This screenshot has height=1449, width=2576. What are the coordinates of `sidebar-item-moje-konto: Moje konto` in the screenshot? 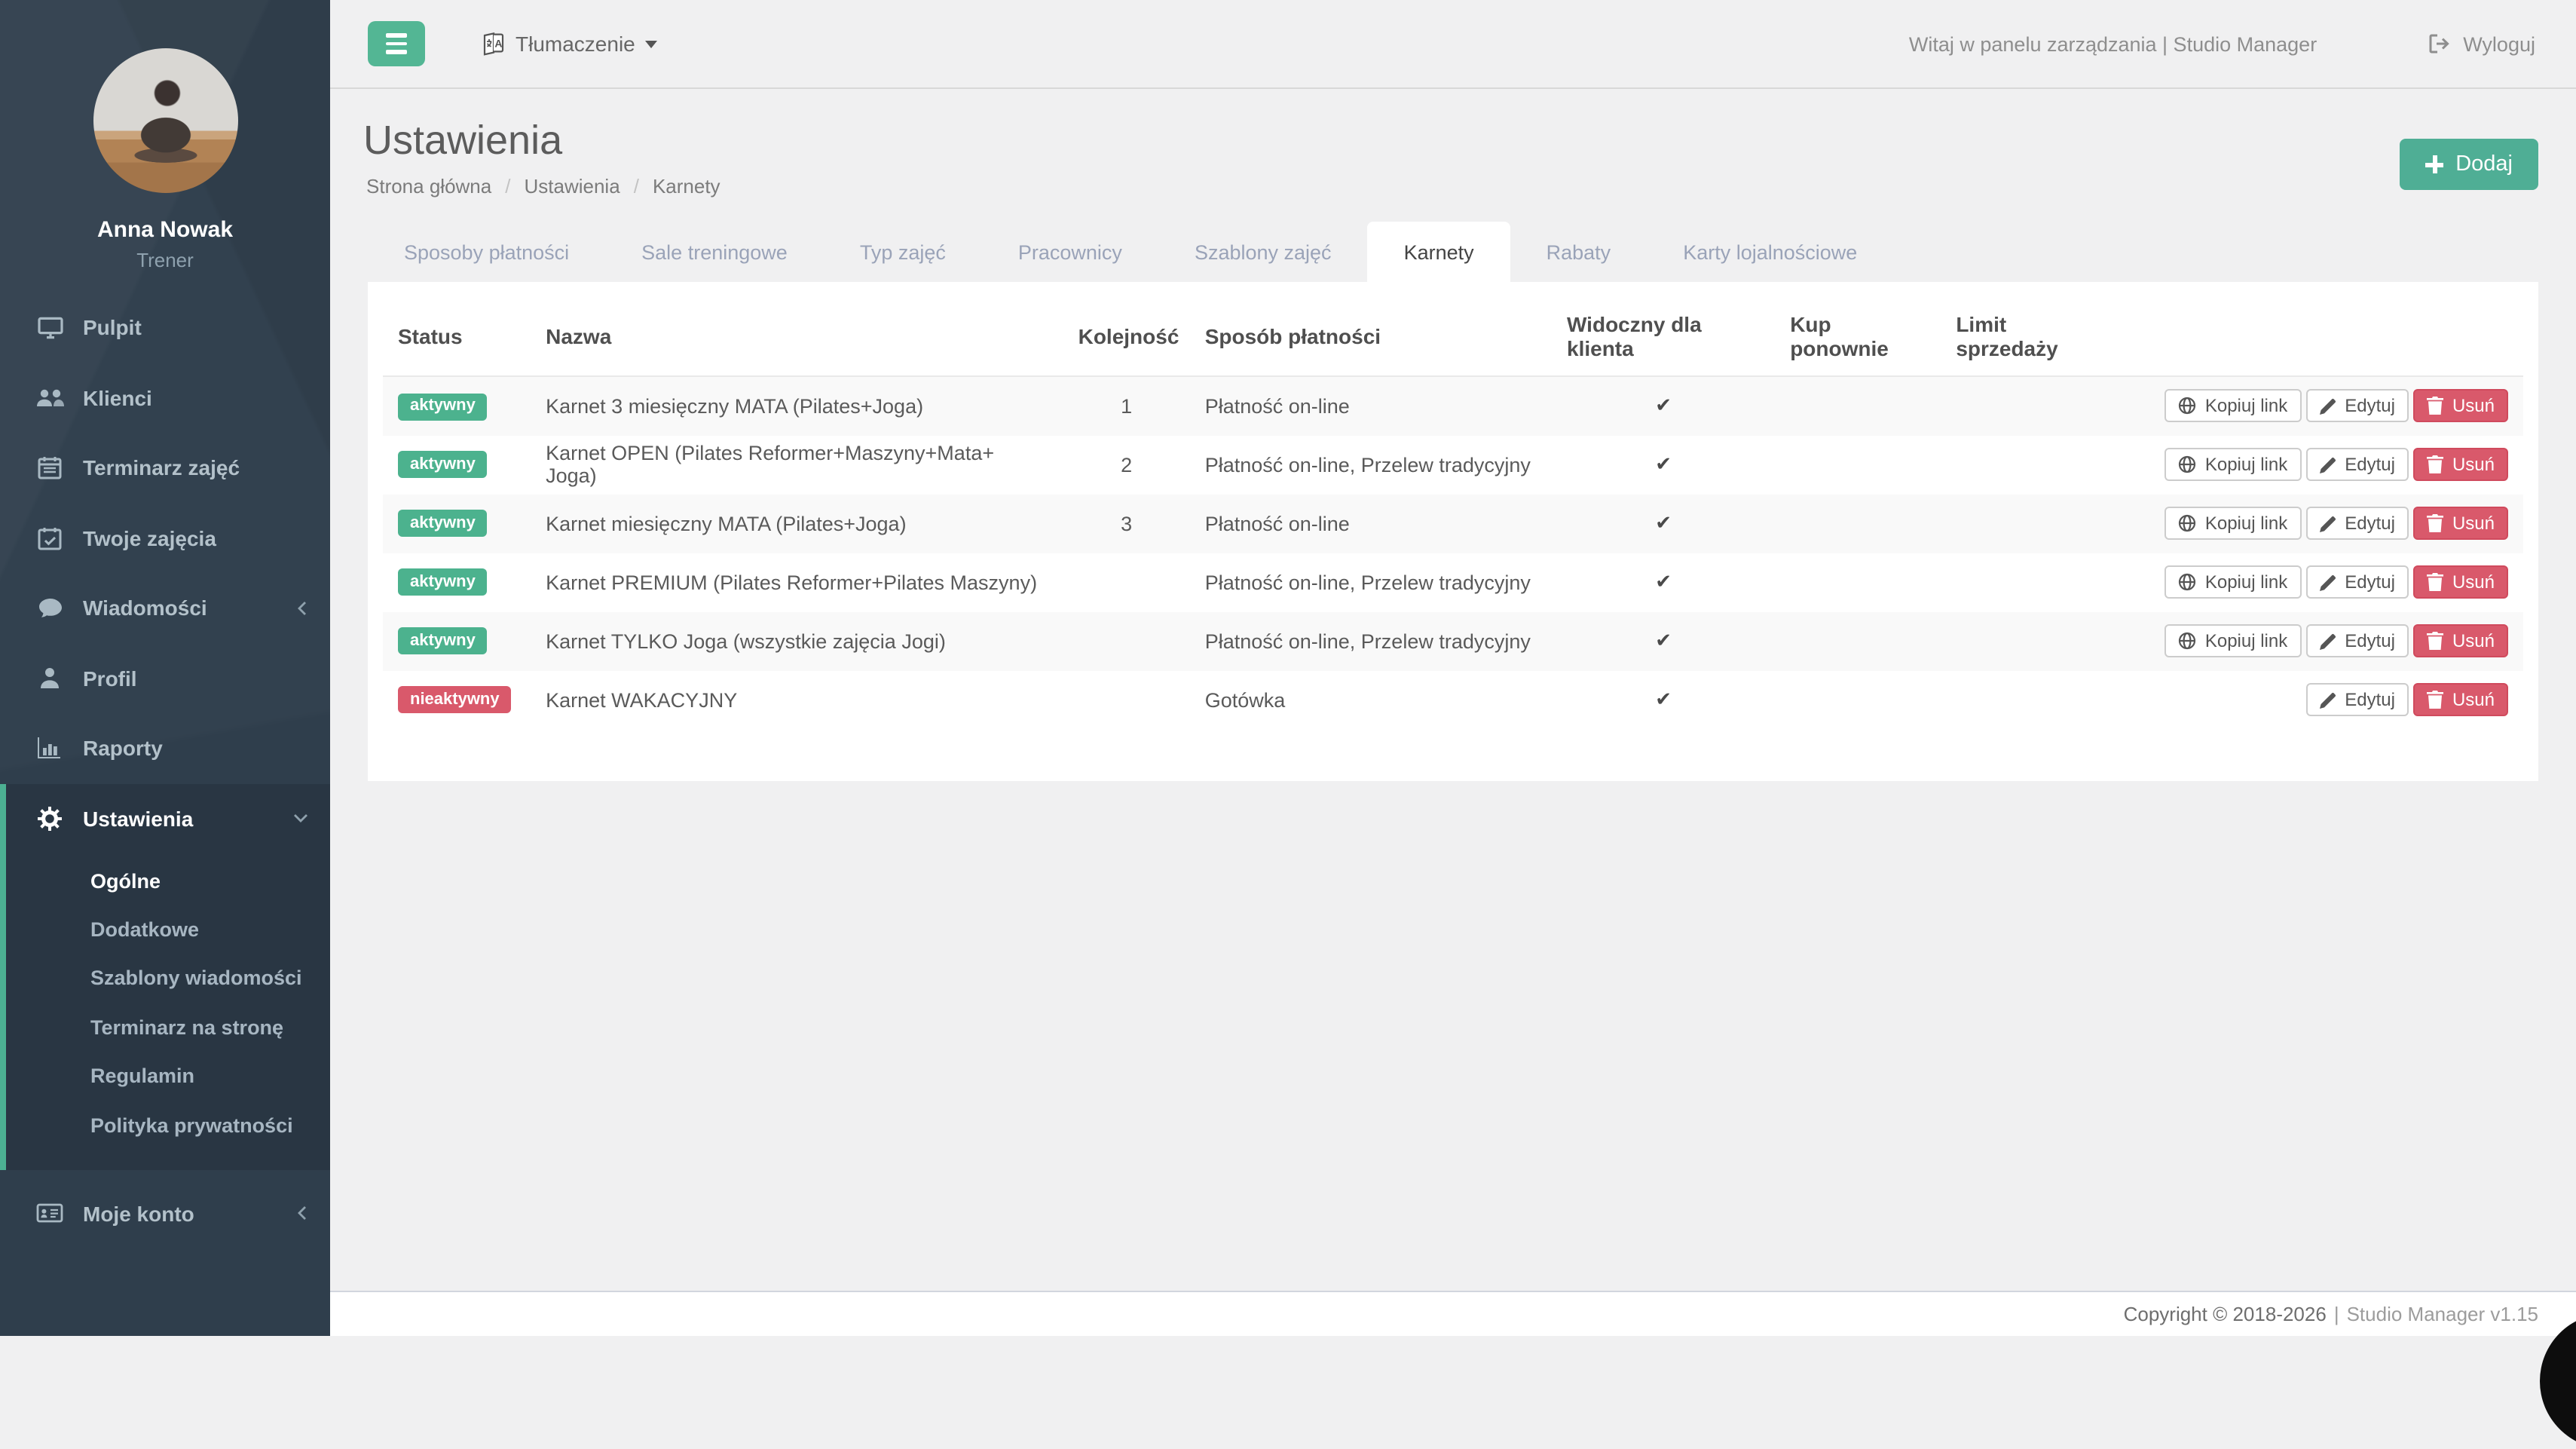 It's located at (165, 1213).